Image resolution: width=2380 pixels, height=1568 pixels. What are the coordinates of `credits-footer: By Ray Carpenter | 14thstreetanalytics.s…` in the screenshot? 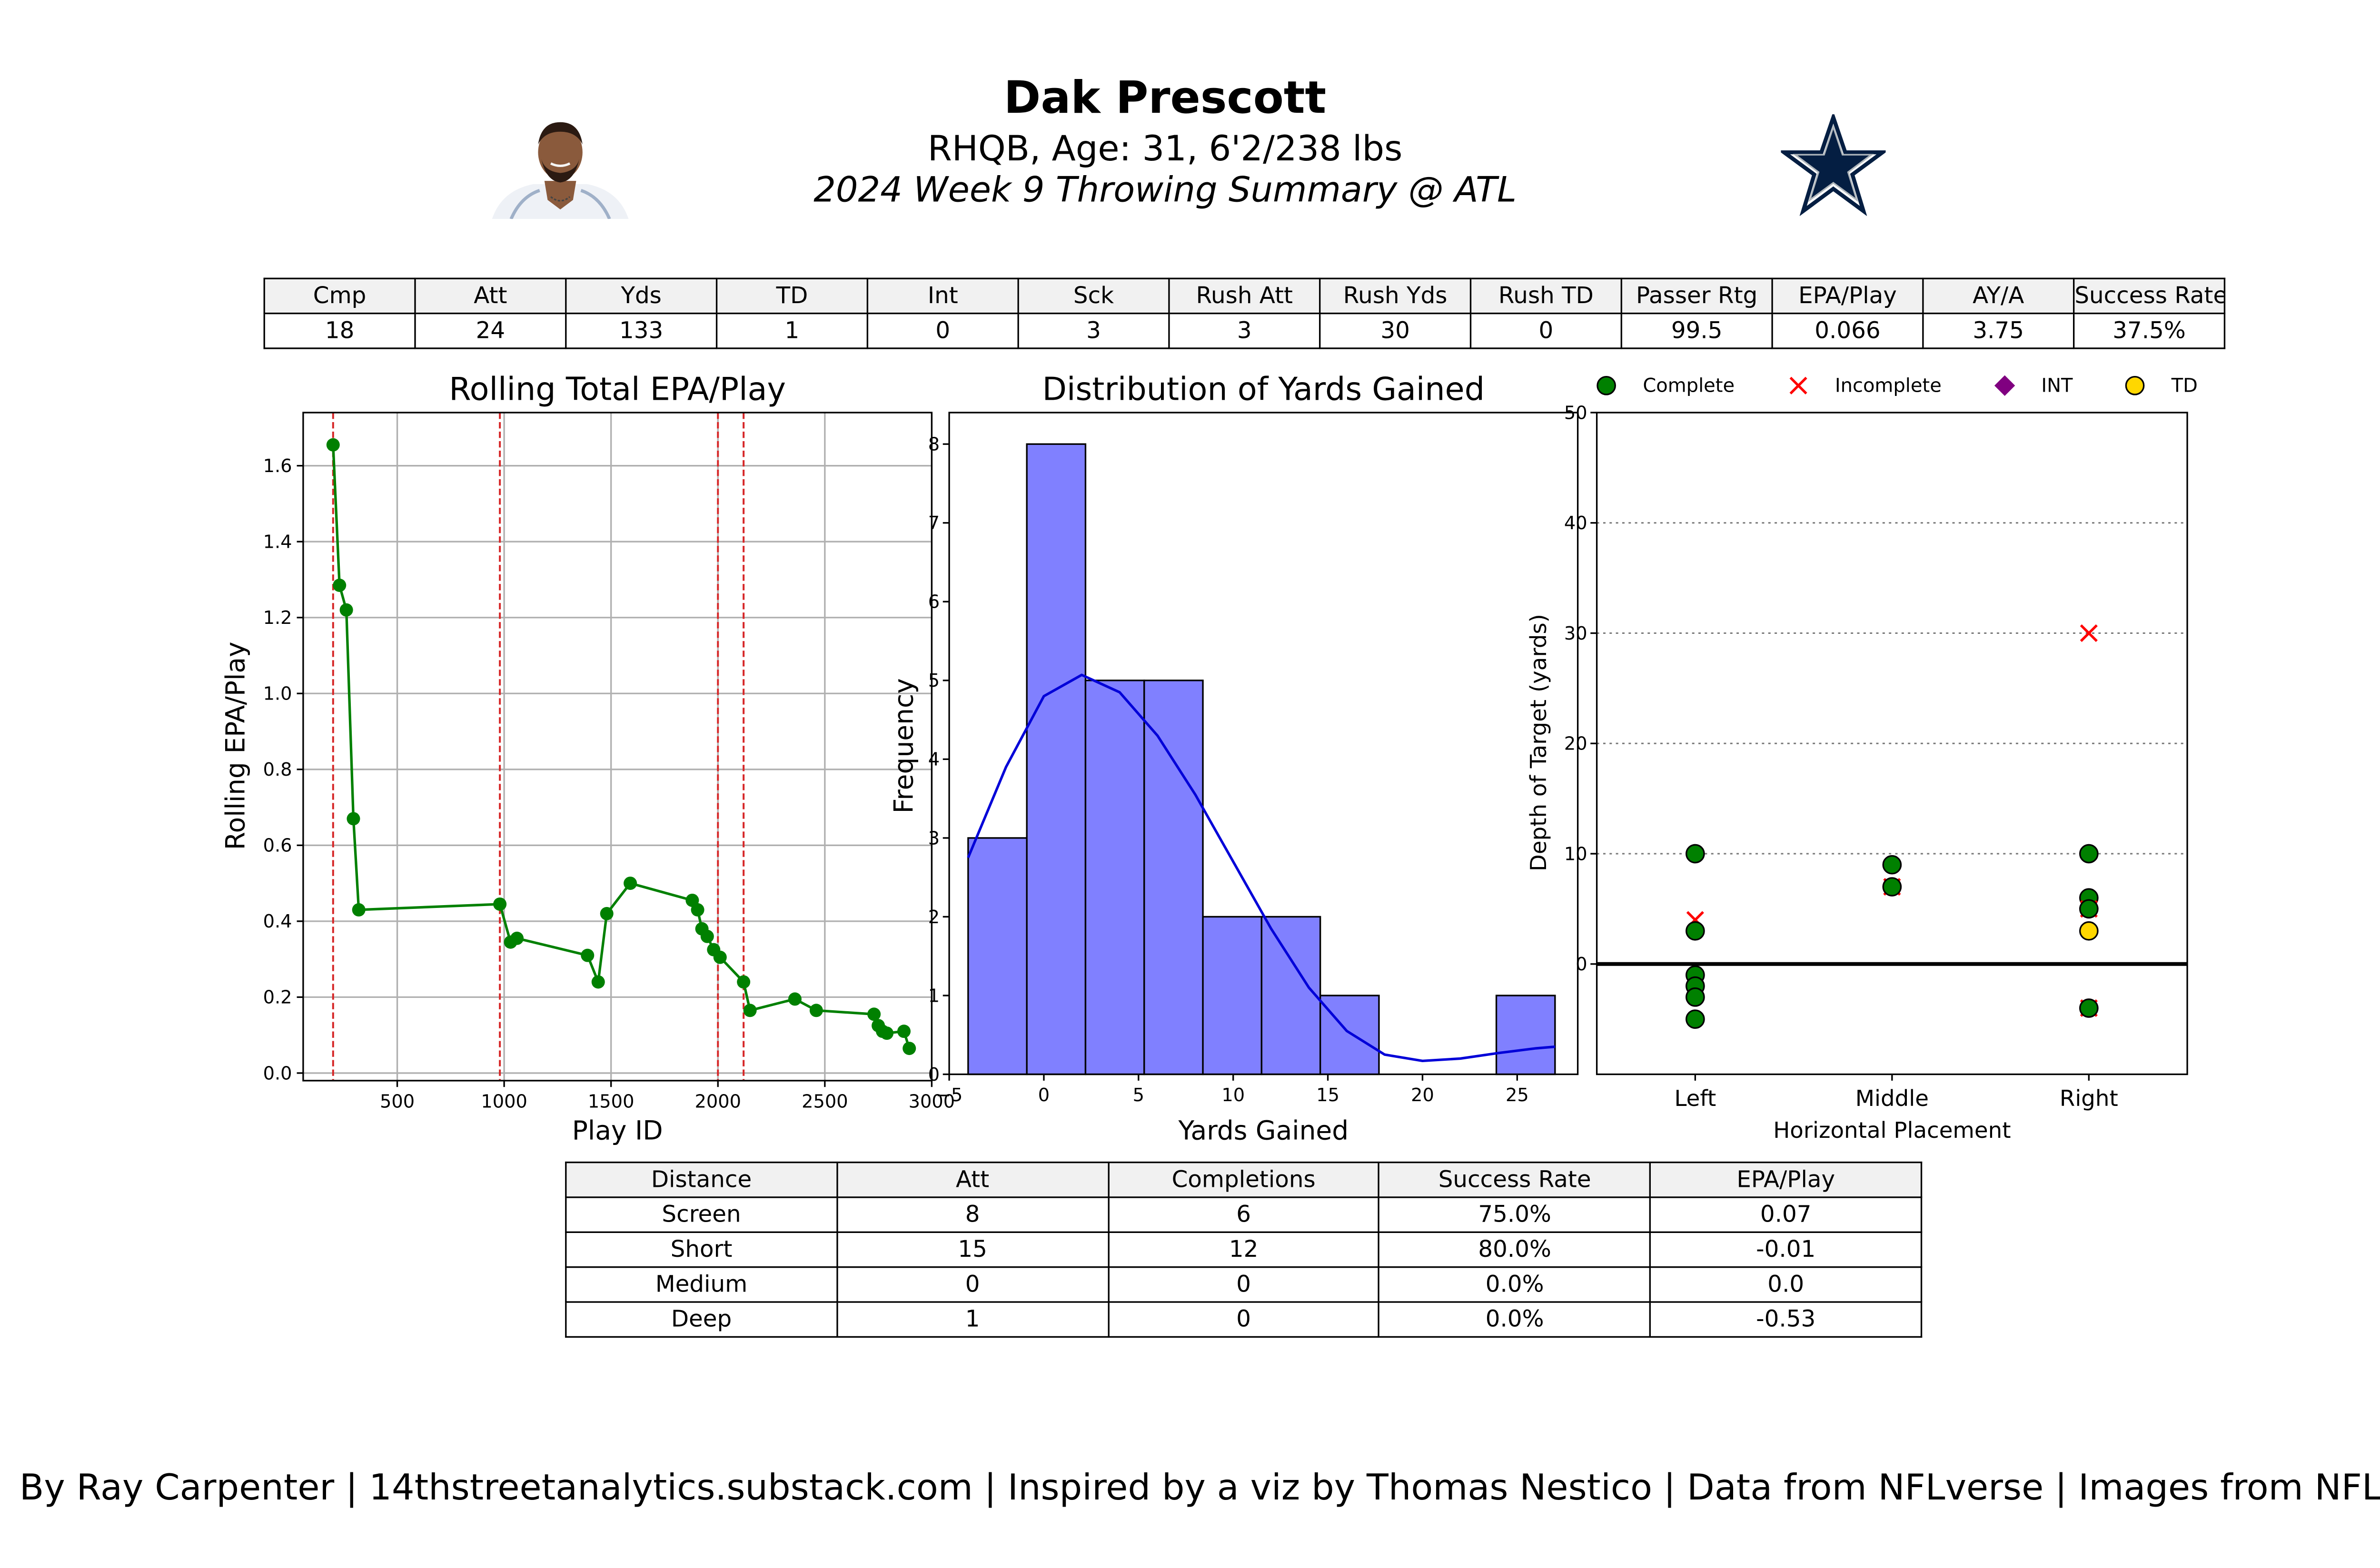 It's located at (1199, 1488).